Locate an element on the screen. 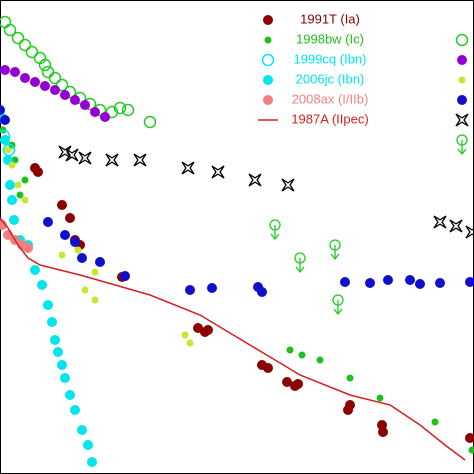 The width and height of the screenshot is (474, 474). legend-label: 2008ax (I/IIb) is located at coordinates (330, 98).